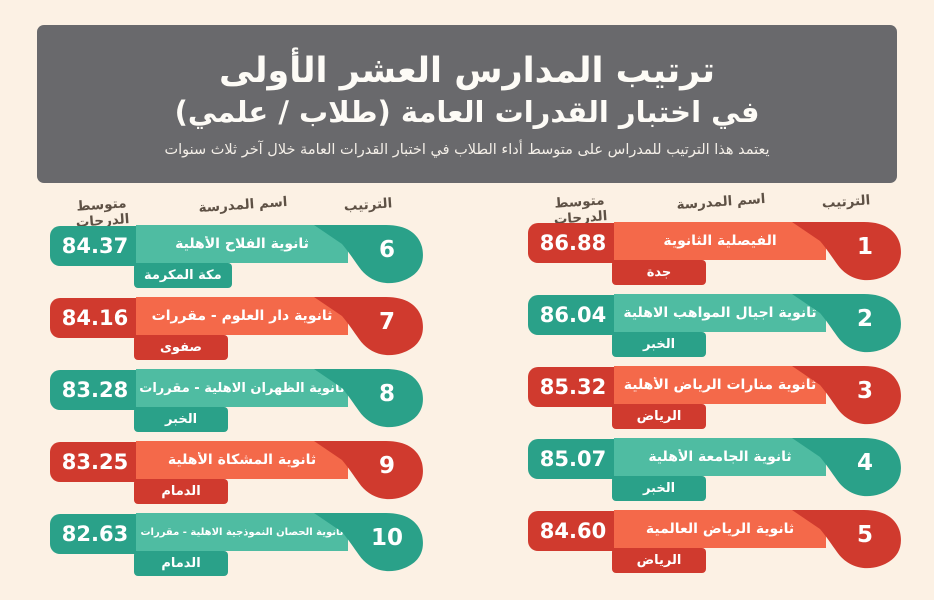 The width and height of the screenshot is (934, 600). I want to click on school-name-band: ثانوية اجيال المواهب الاهلية, so click(720, 313).